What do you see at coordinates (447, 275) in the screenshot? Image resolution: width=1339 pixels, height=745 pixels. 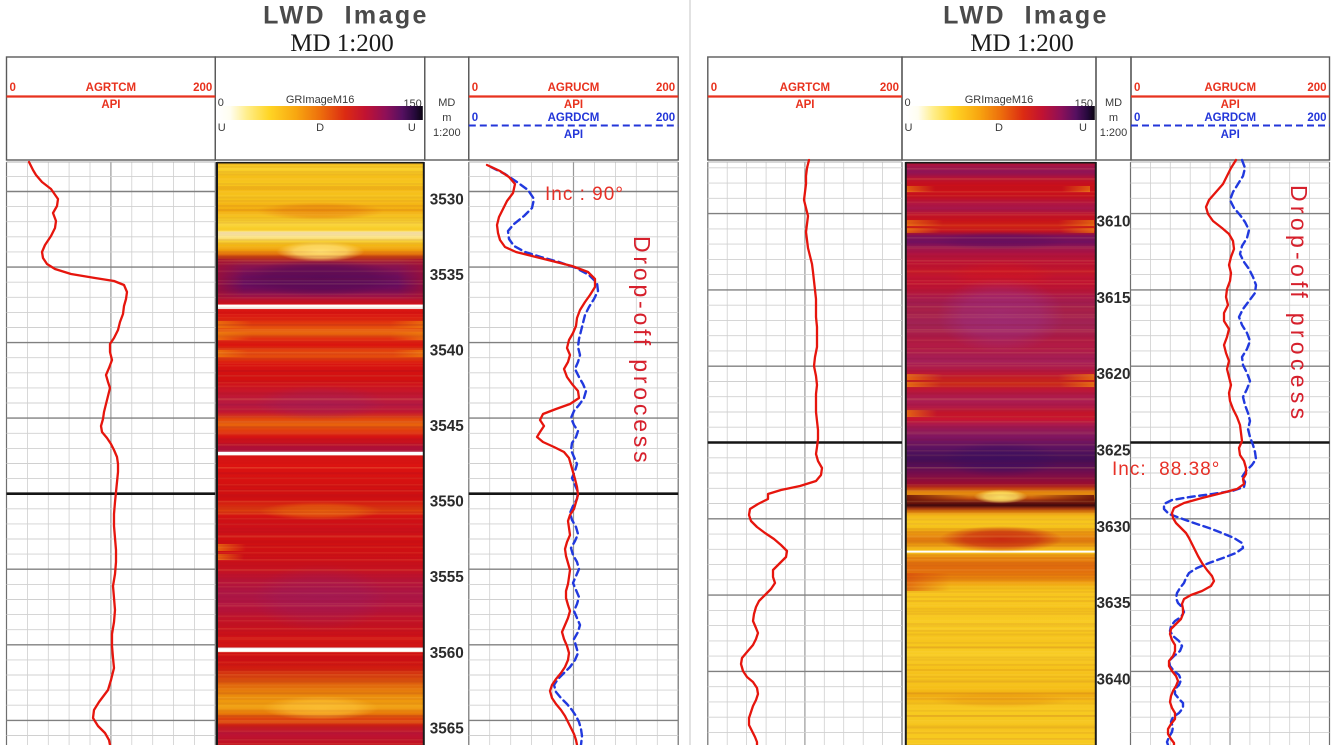 I see `svg-text: 3535` at bounding box center [447, 275].